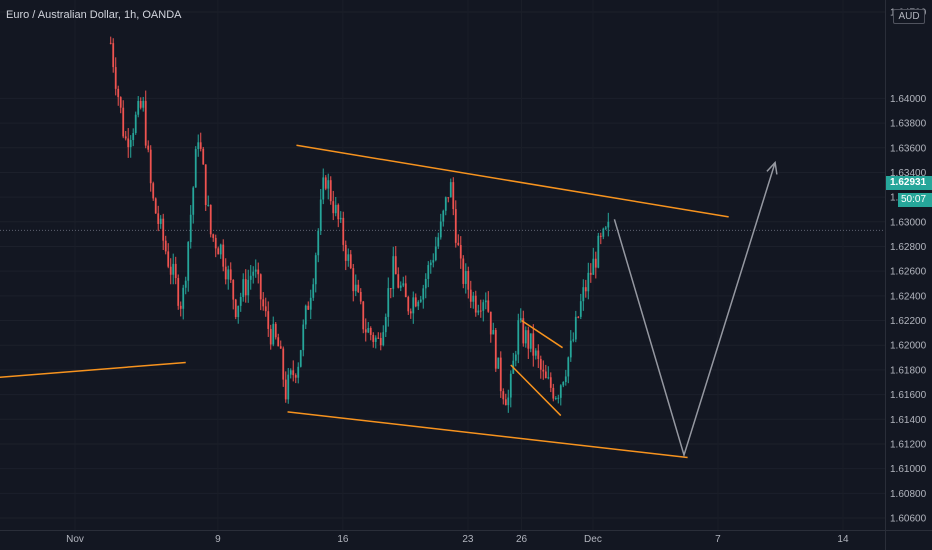  I want to click on price-tick-label: 1.62600, so click(908, 272).